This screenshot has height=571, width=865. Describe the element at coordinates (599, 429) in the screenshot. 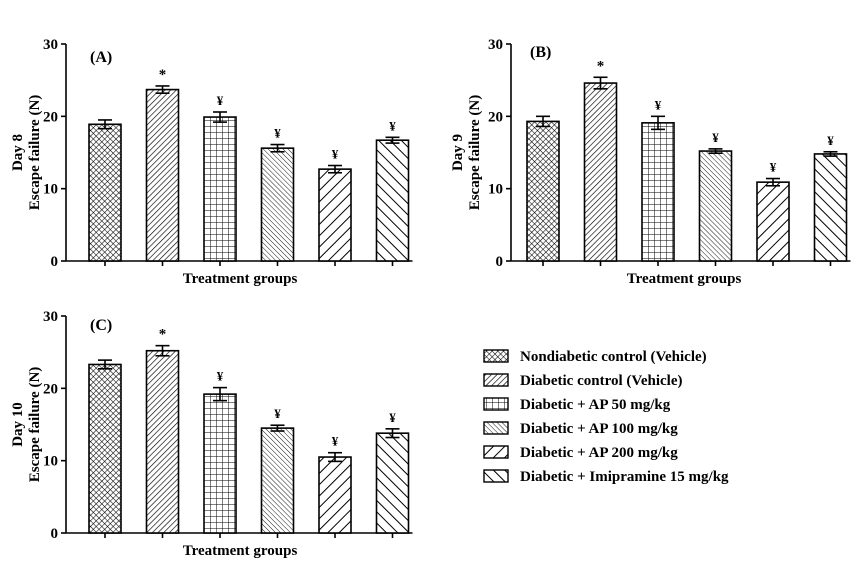

I see `legend-label: Diabetic + AP 100 mg/kg` at that location.